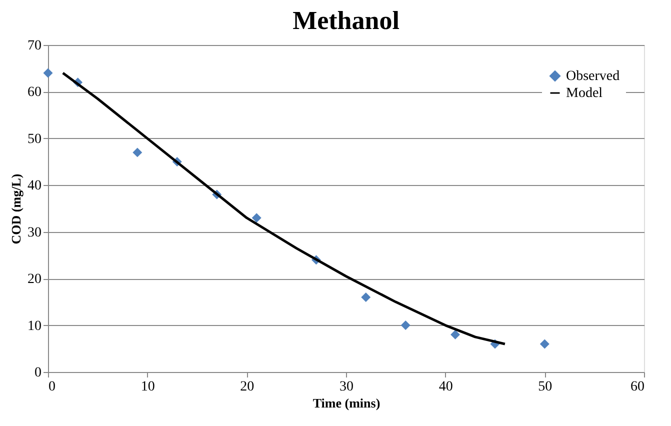 The height and width of the screenshot is (426, 671). What do you see at coordinates (247, 387) in the screenshot?
I see `x-tick-label: 20` at bounding box center [247, 387].